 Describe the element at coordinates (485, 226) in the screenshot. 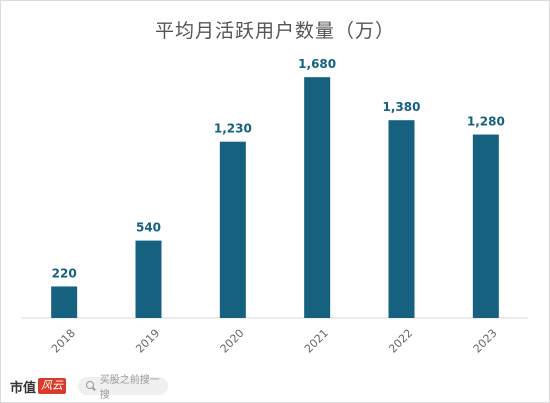

I see `bar-2023` at that location.